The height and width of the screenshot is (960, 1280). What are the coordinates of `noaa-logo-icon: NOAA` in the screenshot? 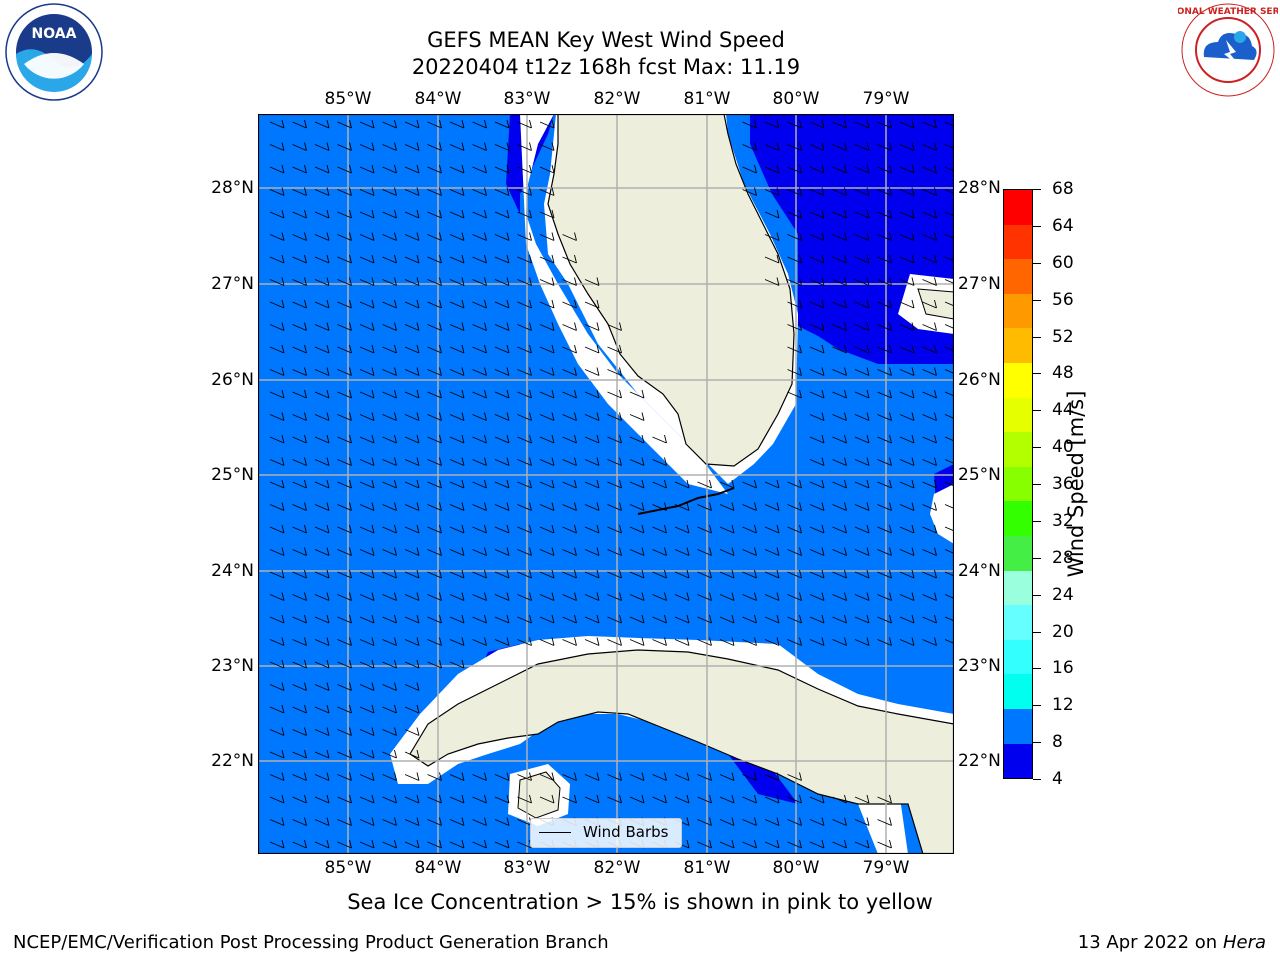 It's located at (54, 52).